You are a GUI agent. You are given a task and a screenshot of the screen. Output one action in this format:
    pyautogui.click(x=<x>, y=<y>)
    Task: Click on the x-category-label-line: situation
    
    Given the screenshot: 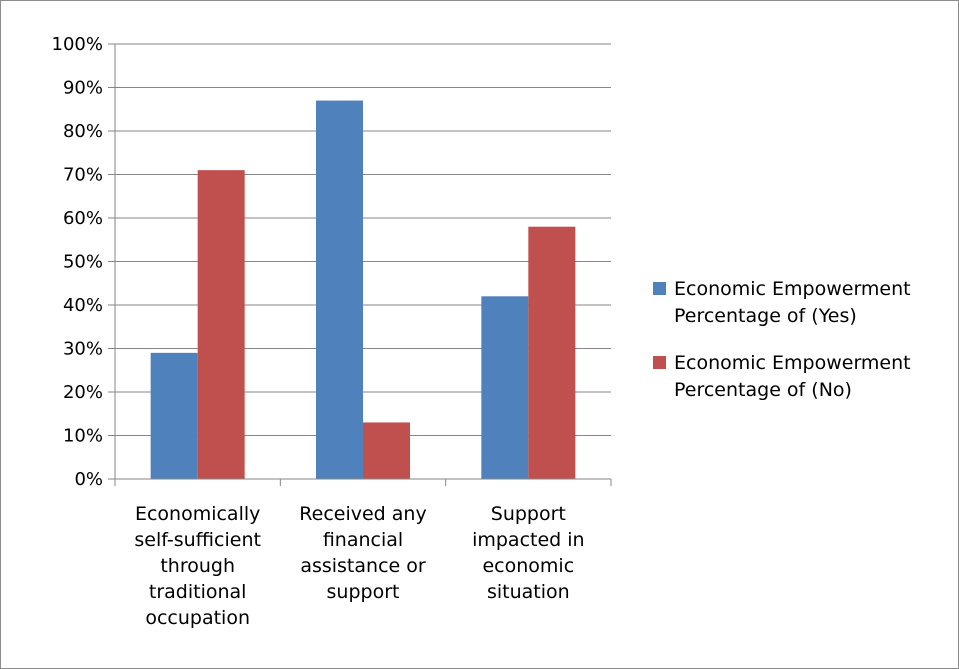 What is the action you would take?
    pyautogui.click(x=528, y=592)
    